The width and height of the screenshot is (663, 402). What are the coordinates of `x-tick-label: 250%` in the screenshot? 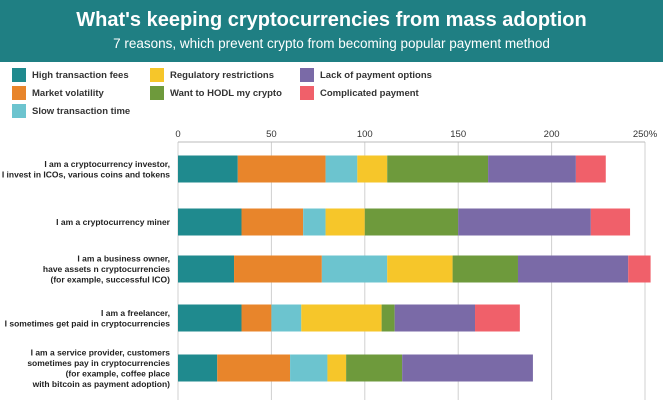 It's located at (645, 134).